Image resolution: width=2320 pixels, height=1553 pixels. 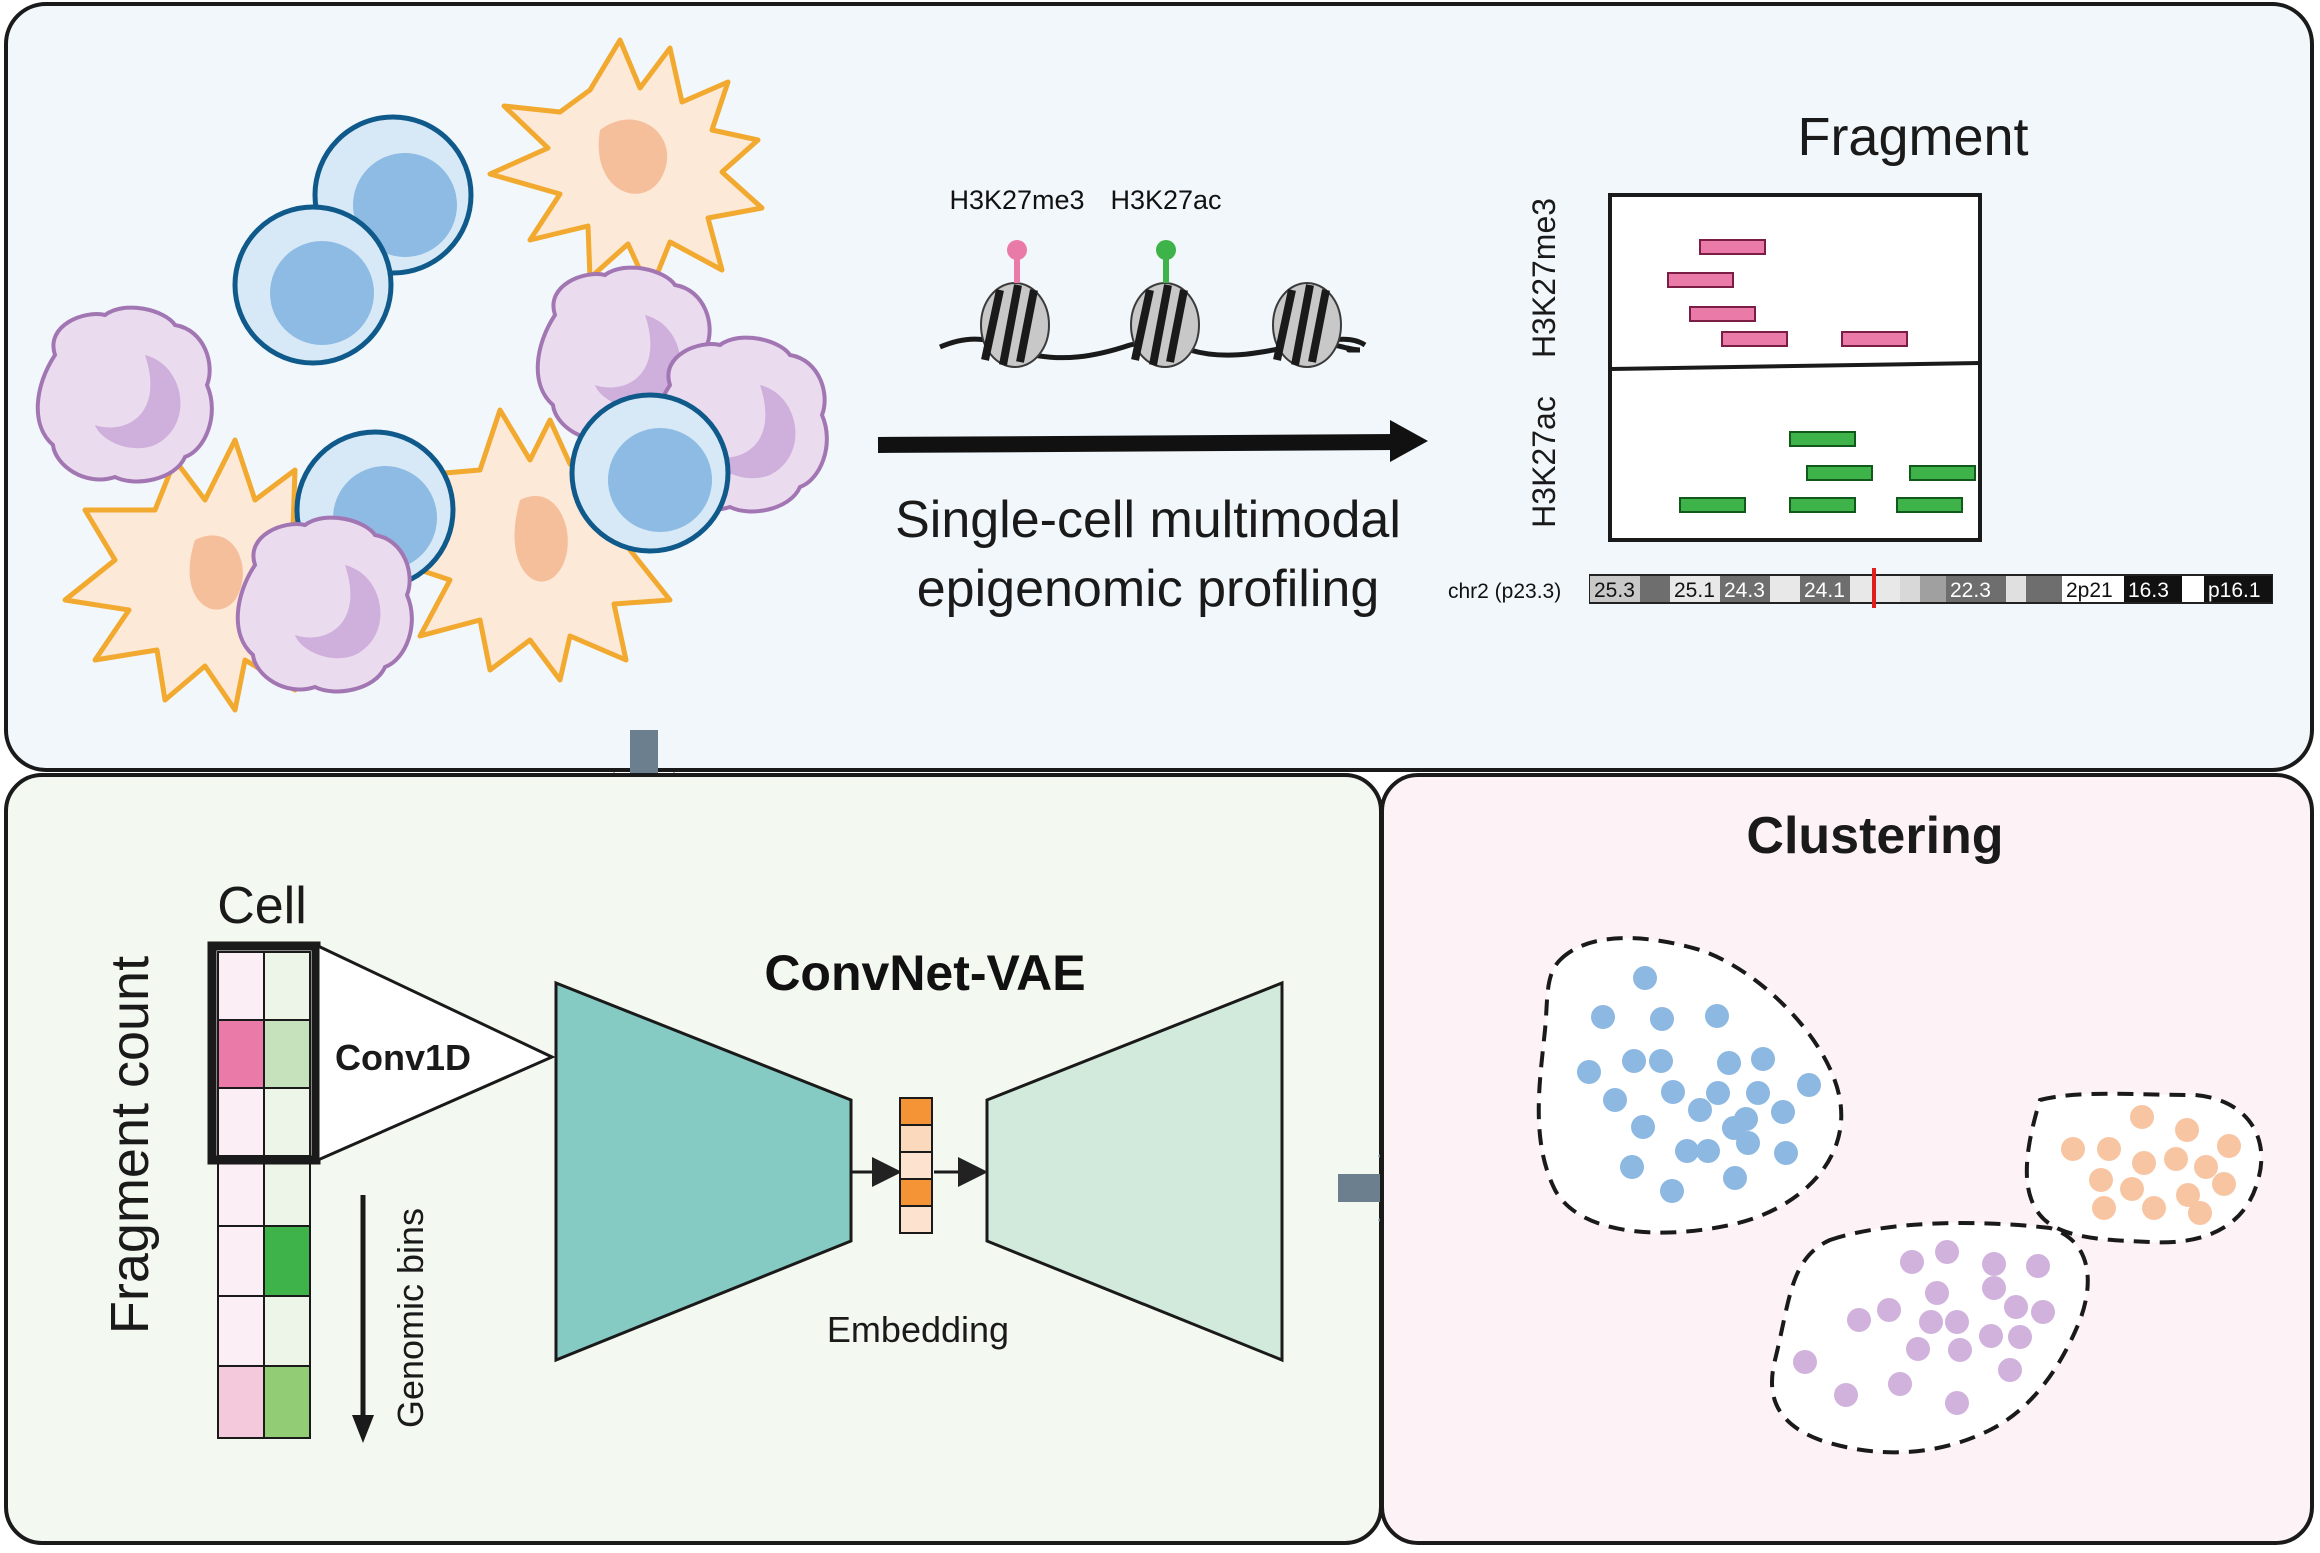 What do you see at coordinates (432, 375) in the screenshot?
I see `cells-illustration` at bounding box center [432, 375].